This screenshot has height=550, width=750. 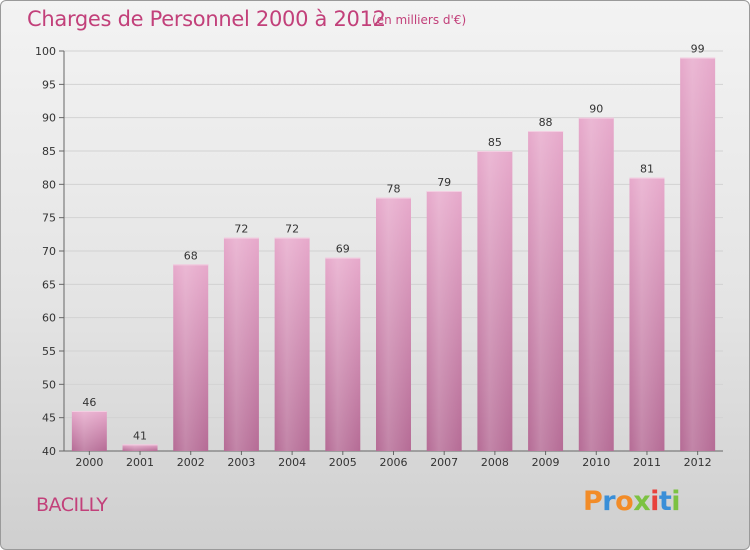 I want to click on data-label: 81, so click(x=647, y=169).